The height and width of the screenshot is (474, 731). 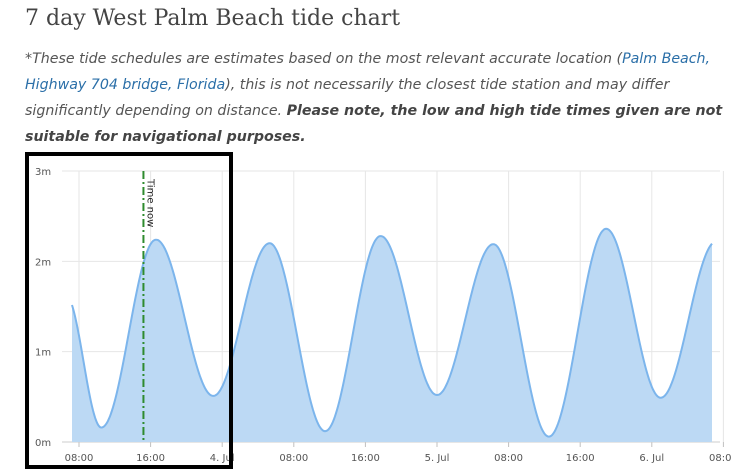 What do you see at coordinates (43, 353) in the screenshot?
I see `y-tick-label: 1m` at bounding box center [43, 353].